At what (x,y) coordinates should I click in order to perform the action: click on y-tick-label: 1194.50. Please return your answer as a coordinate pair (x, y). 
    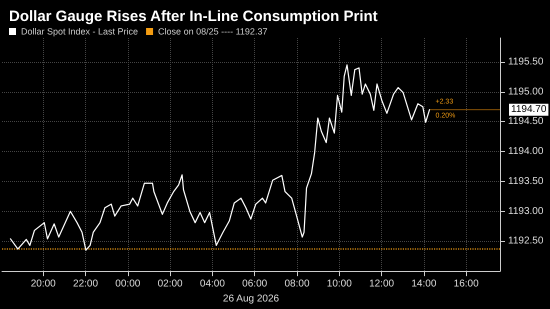
    Looking at the image, I should click on (526, 122).